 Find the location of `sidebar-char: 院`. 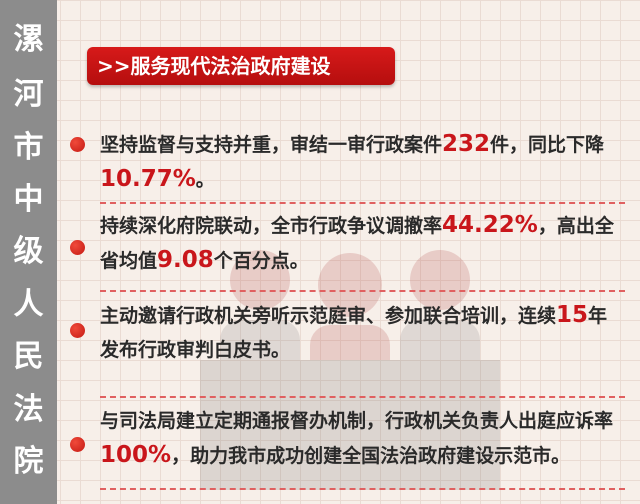

sidebar-char: 院 is located at coordinates (28, 461).